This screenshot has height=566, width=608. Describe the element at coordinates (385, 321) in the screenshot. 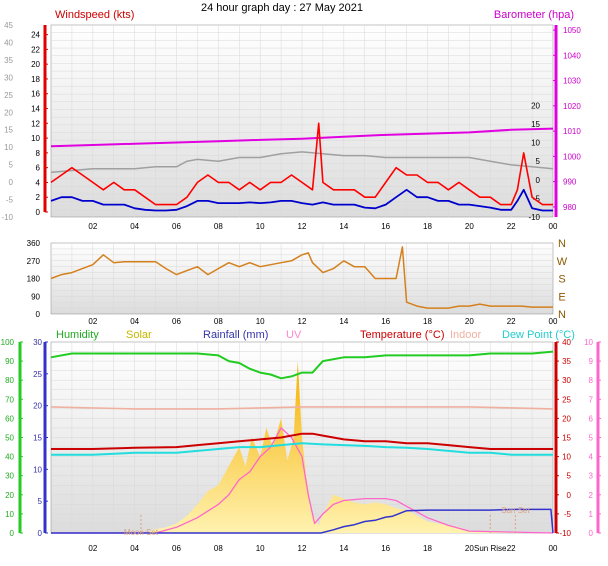

I see `direction-x-tick-label: 16` at that location.